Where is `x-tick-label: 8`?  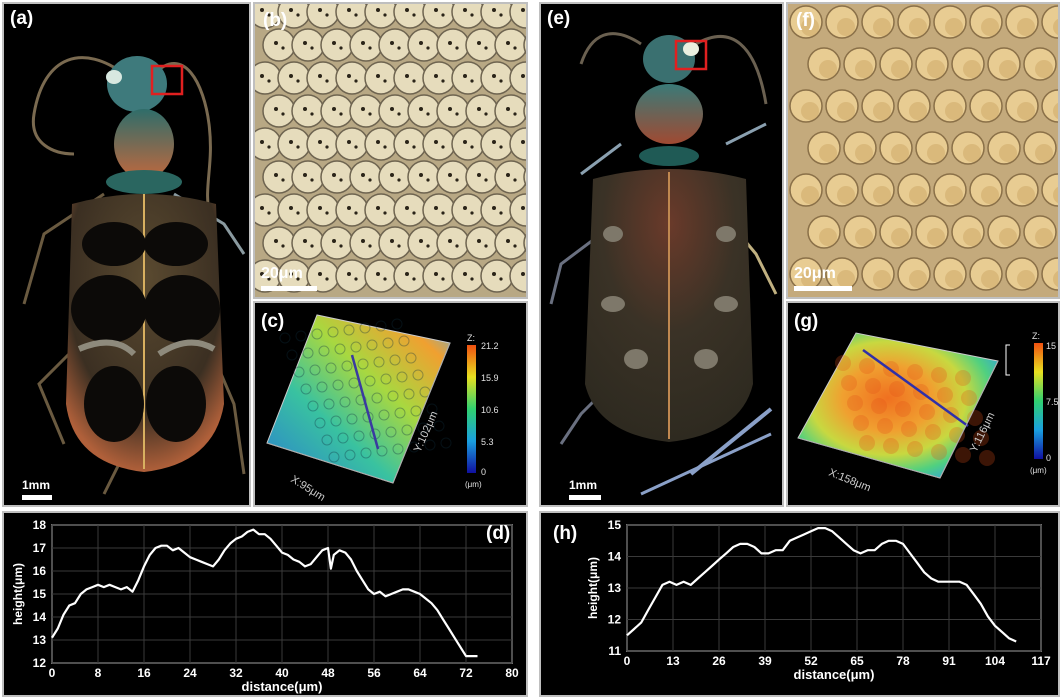 x-tick-label: 8 is located at coordinates (98, 673).